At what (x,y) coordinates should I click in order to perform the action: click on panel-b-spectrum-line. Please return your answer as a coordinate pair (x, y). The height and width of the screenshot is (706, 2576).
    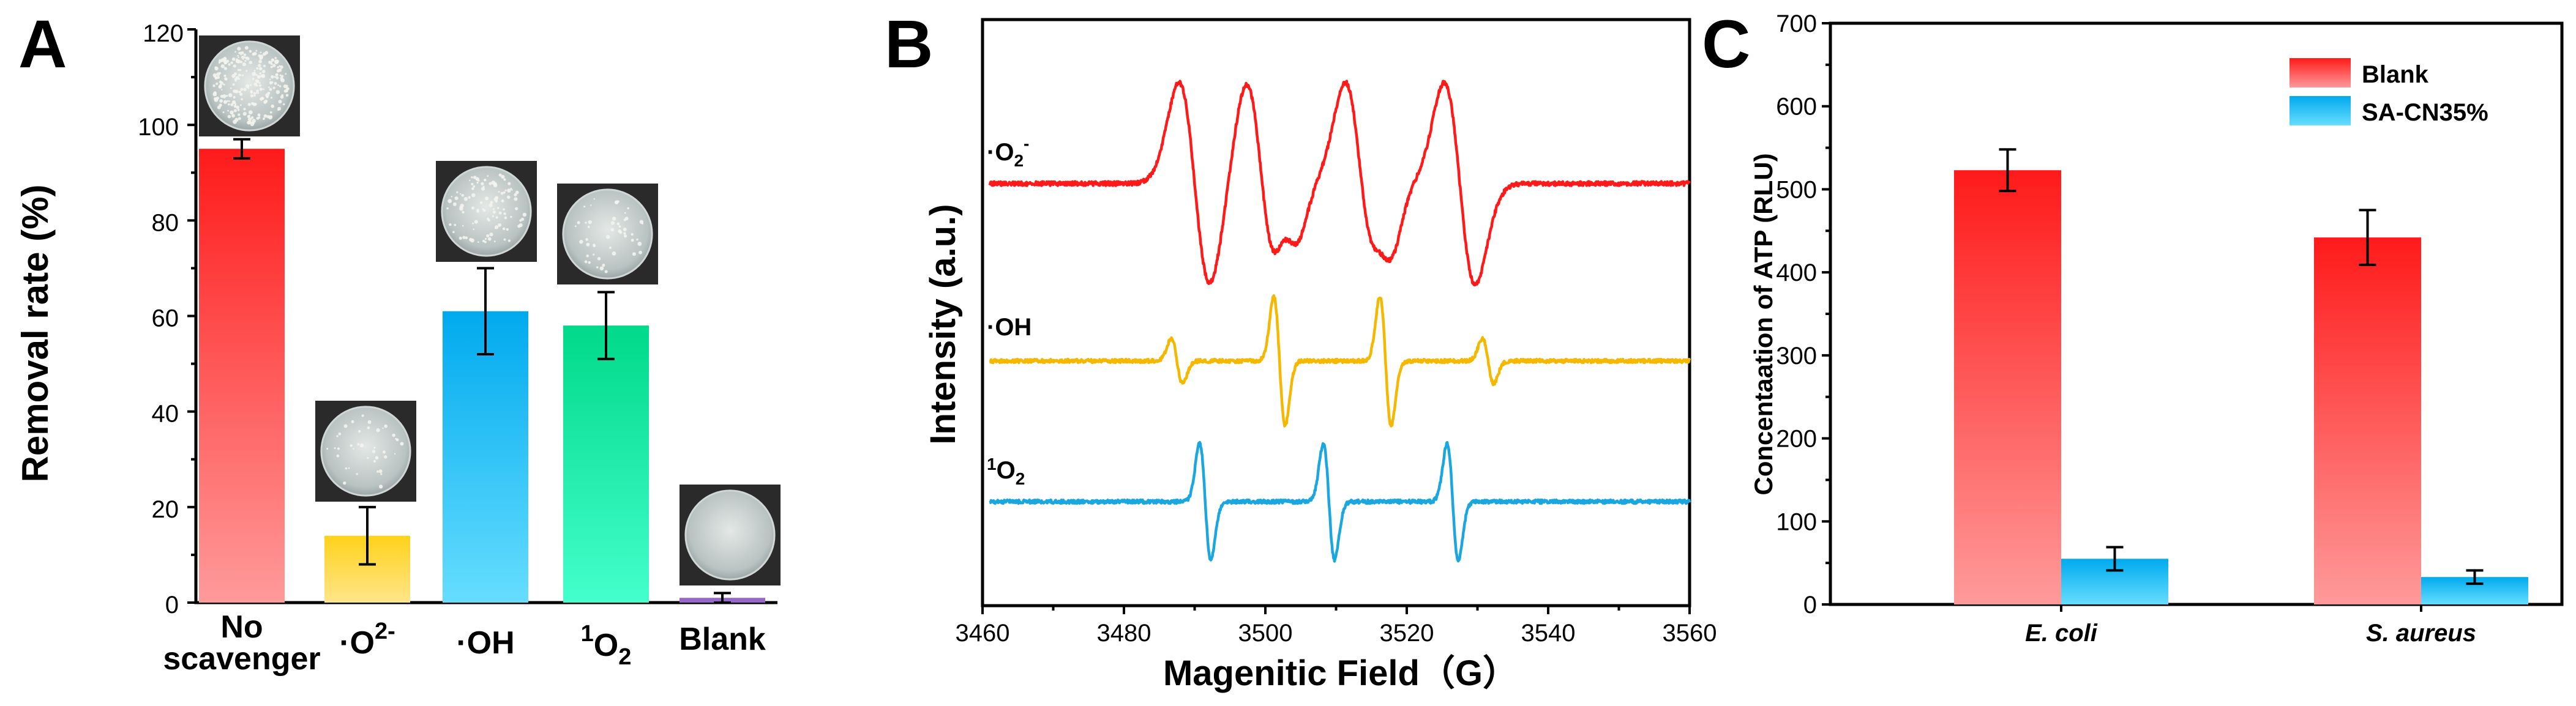
    Looking at the image, I should click on (1340, 361).